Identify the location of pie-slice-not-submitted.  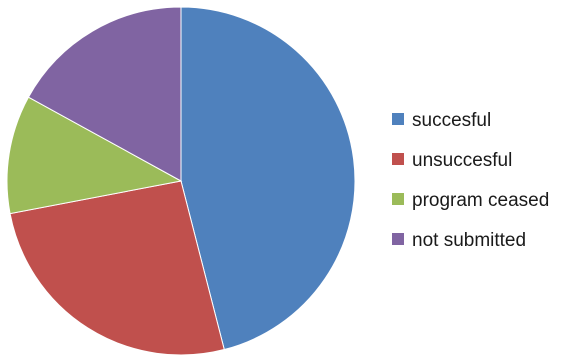
(104, 94).